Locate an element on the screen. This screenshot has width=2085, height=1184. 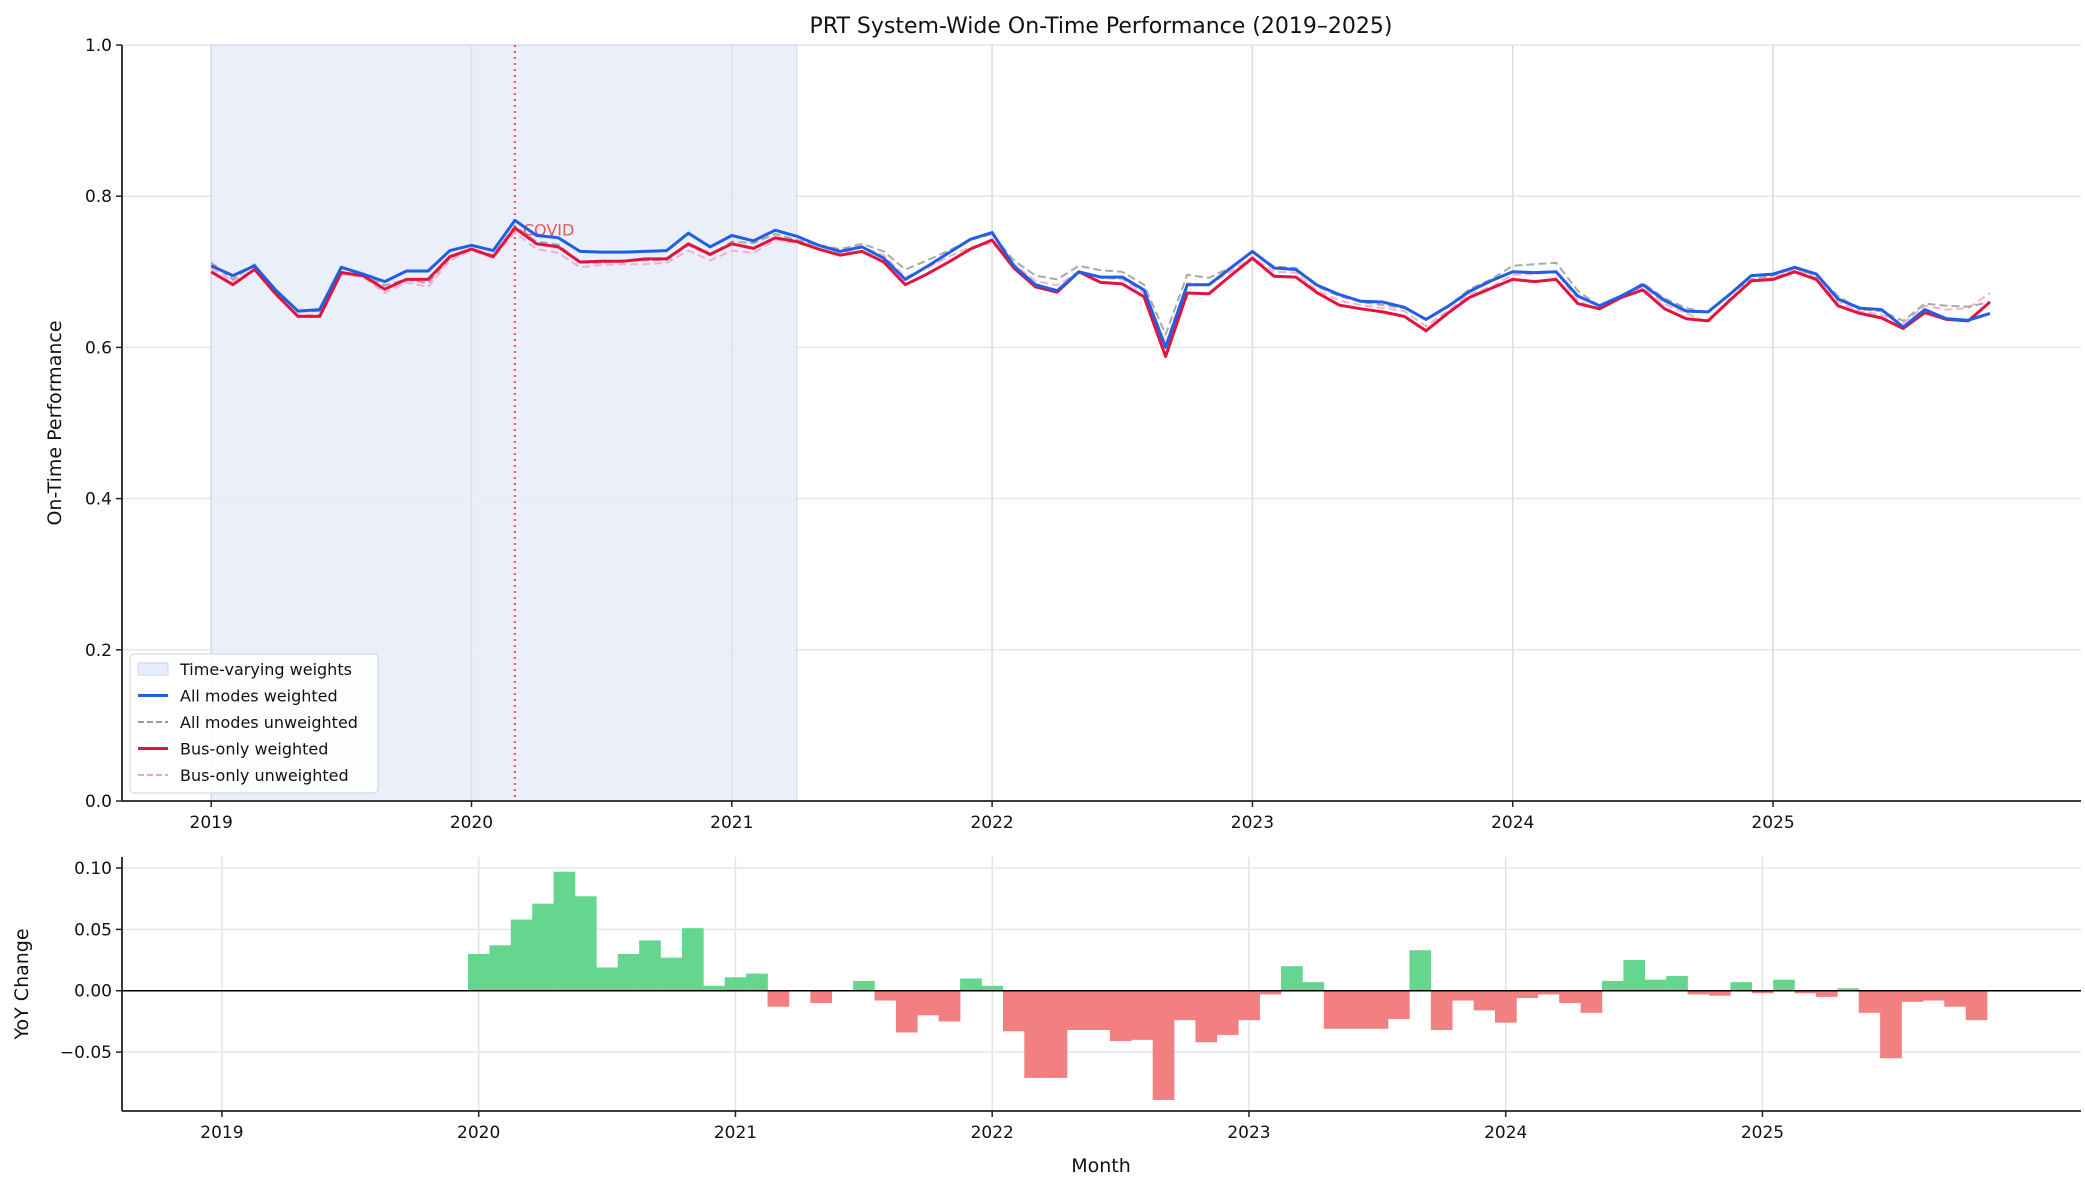
y-tick-label: 0.05 is located at coordinates (93, 930).